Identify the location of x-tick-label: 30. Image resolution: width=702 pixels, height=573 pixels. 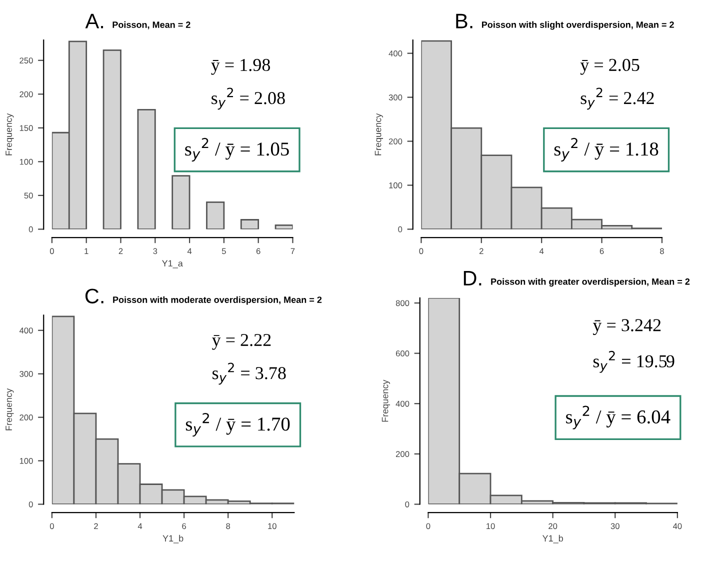
(615, 526).